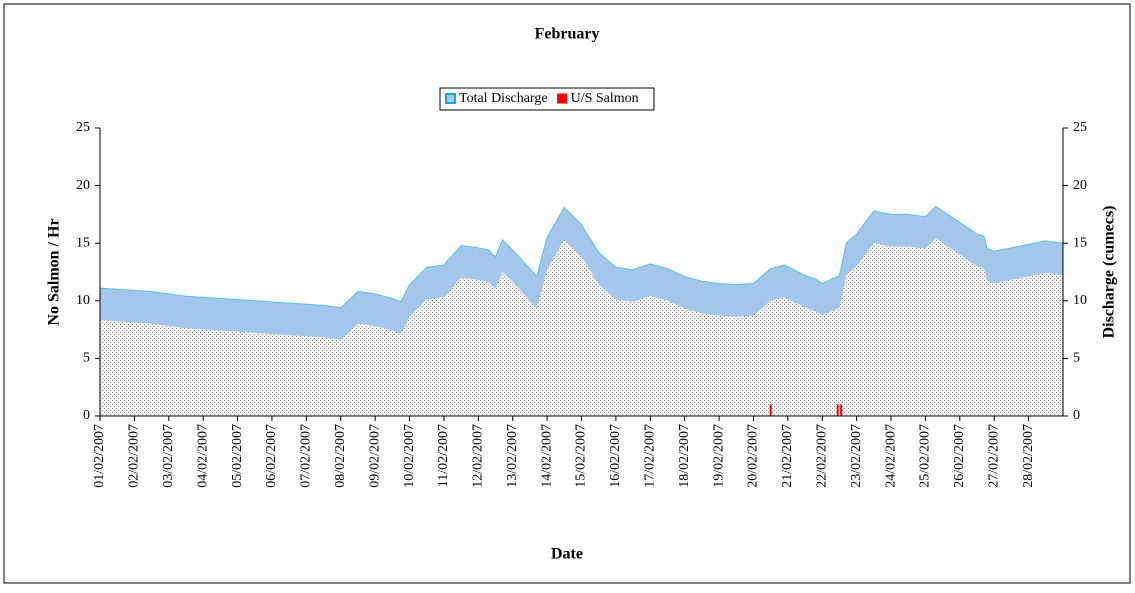 This screenshot has height=593, width=1135. Describe the element at coordinates (1076, 415) in the screenshot. I see `y2-tick-label: 0` at that location.